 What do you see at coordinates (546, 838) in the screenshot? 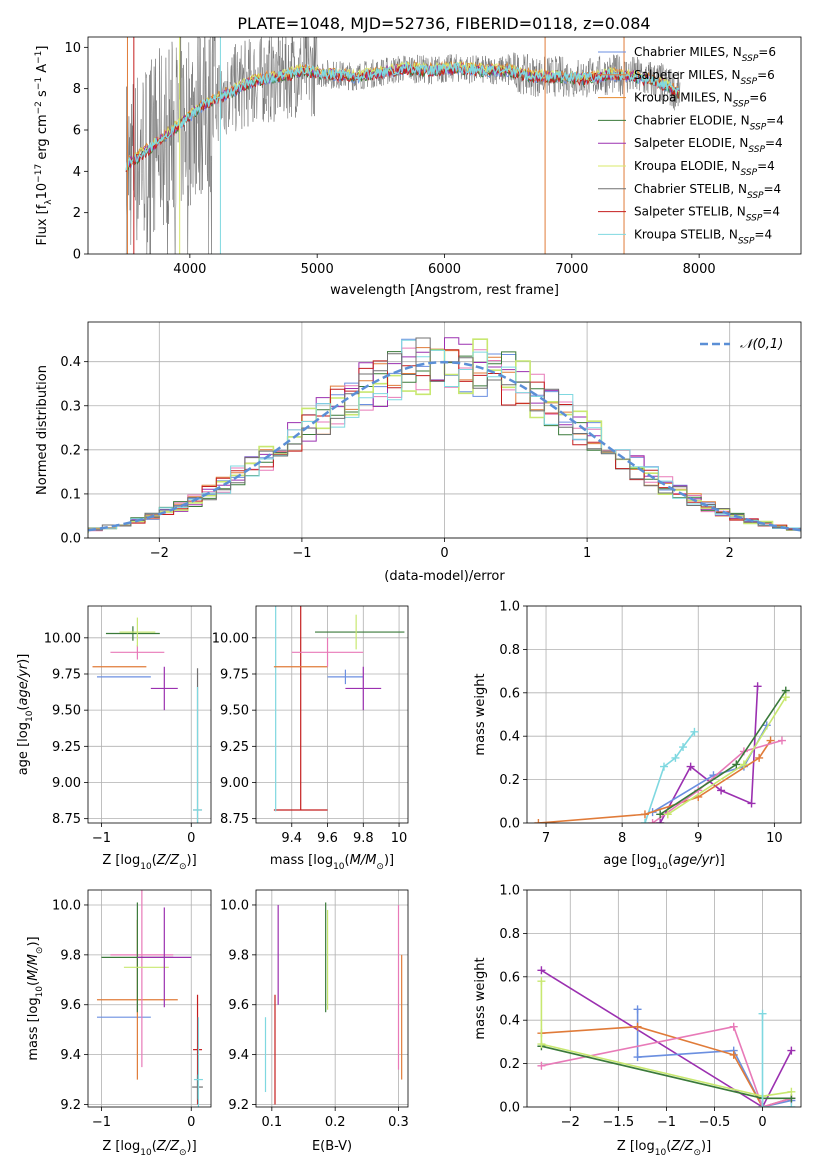
I see `x-tick-label: 7` at bounding box center [546, 838].